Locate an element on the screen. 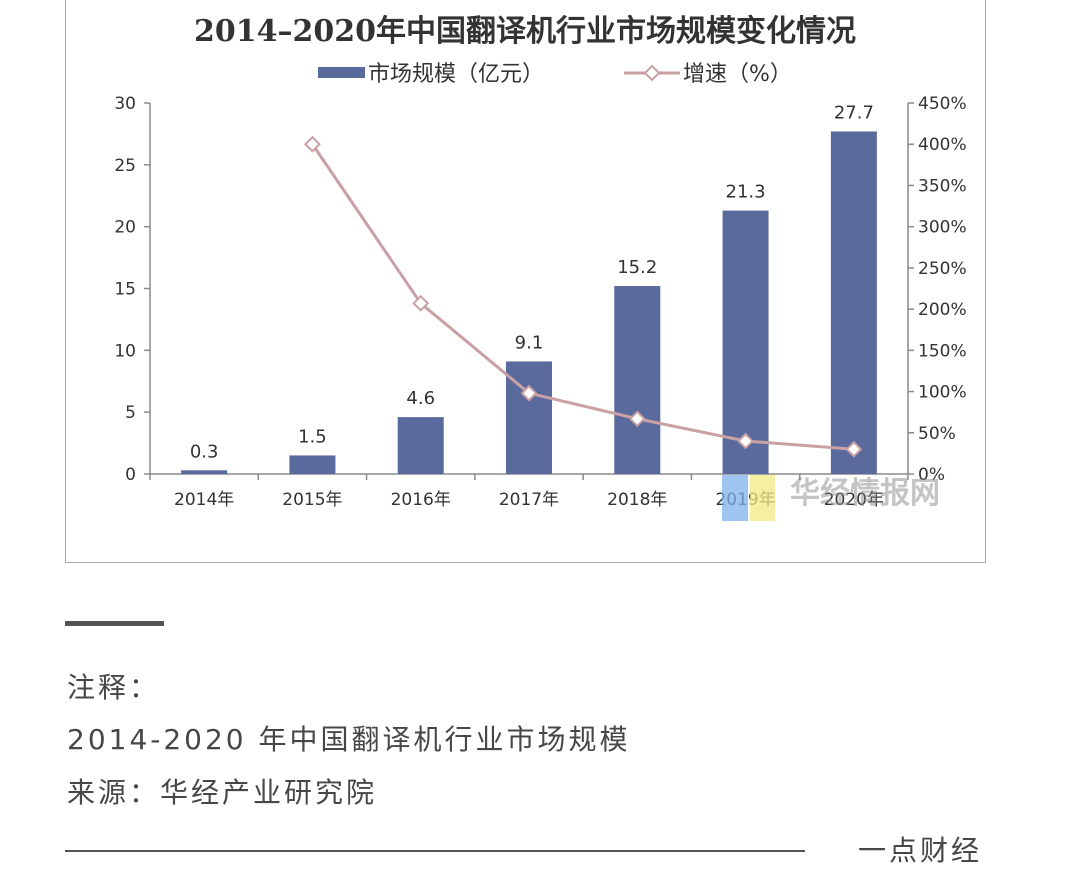 The image size is (1080, 895). bar-value-label-2015: 1.5 is located at coordinates (312, 436).